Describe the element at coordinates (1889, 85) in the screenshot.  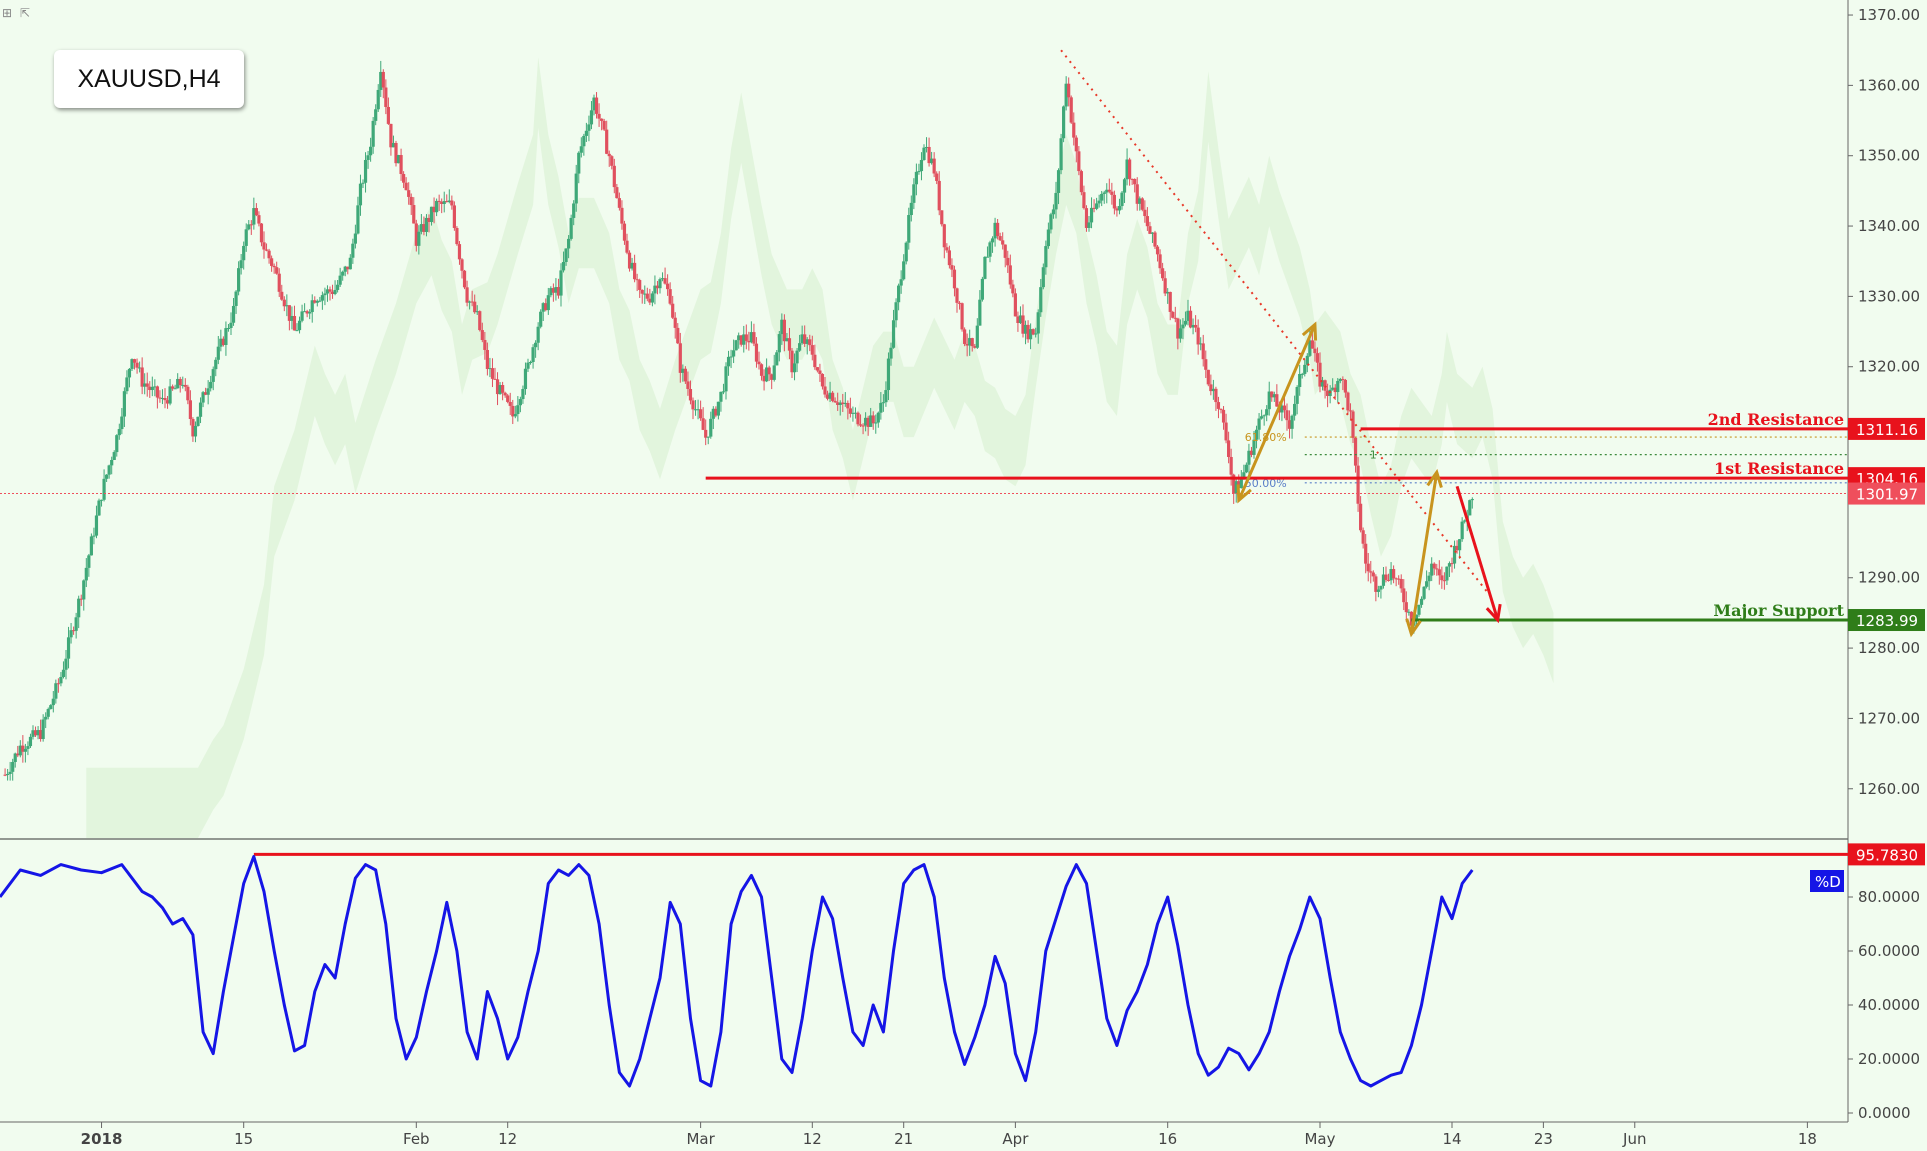
I see `price-tick-label: 1360.00` at that location.